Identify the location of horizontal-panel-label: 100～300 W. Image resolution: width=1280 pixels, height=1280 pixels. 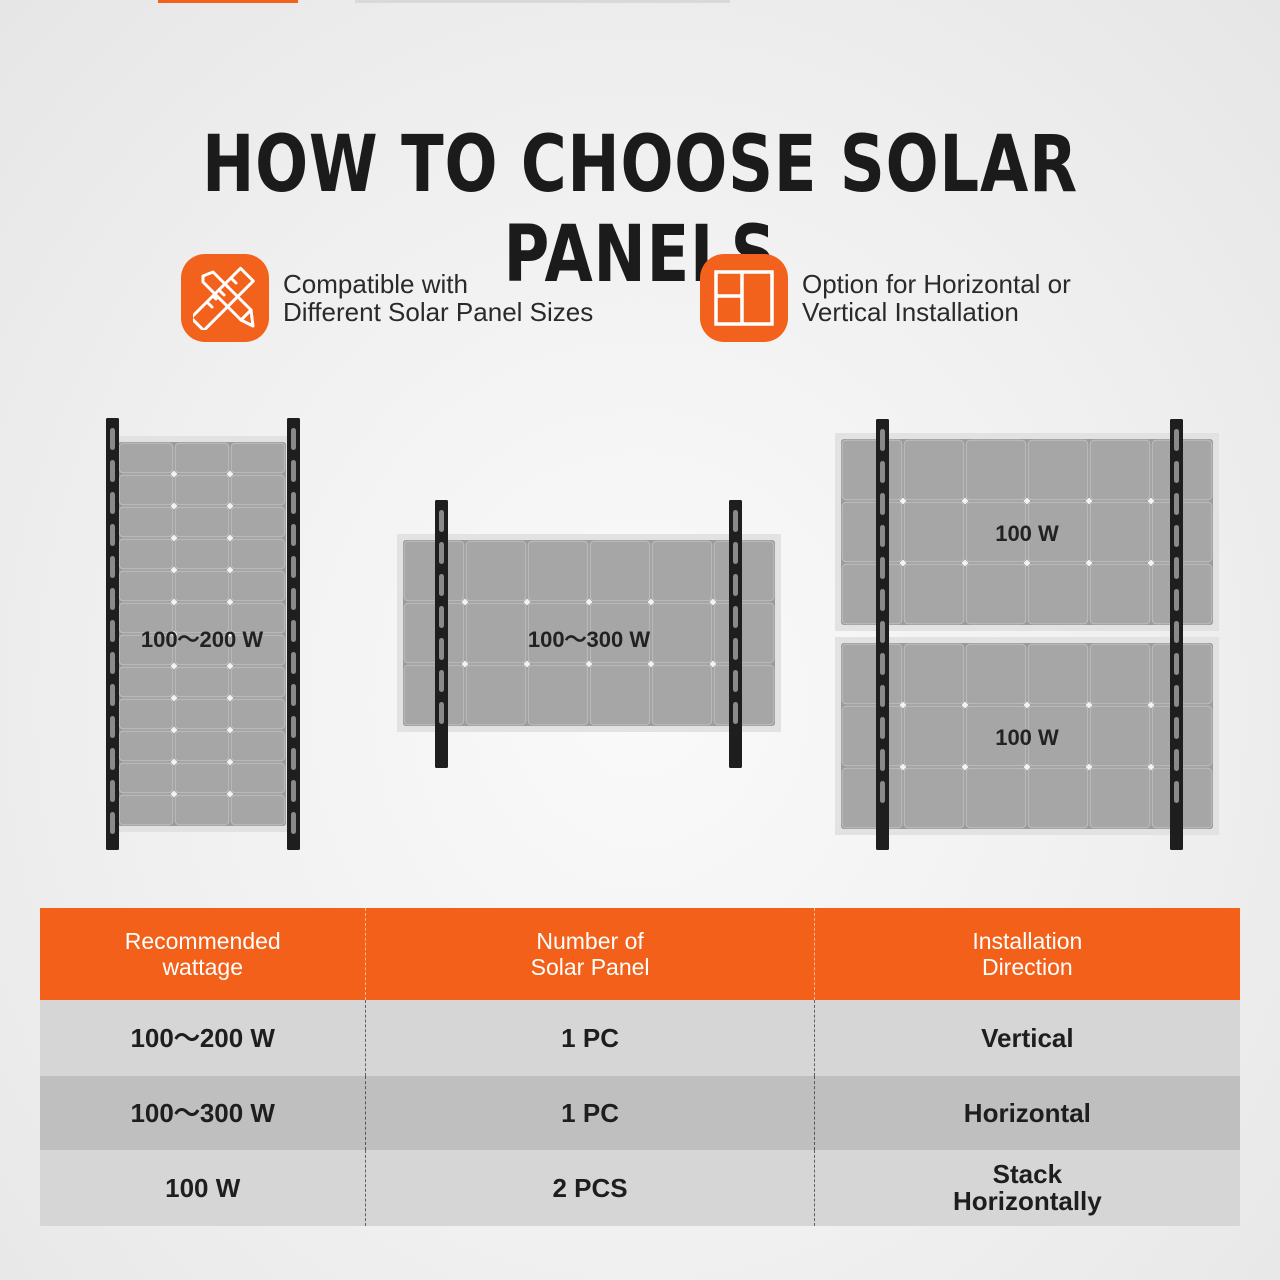
(589, 639).